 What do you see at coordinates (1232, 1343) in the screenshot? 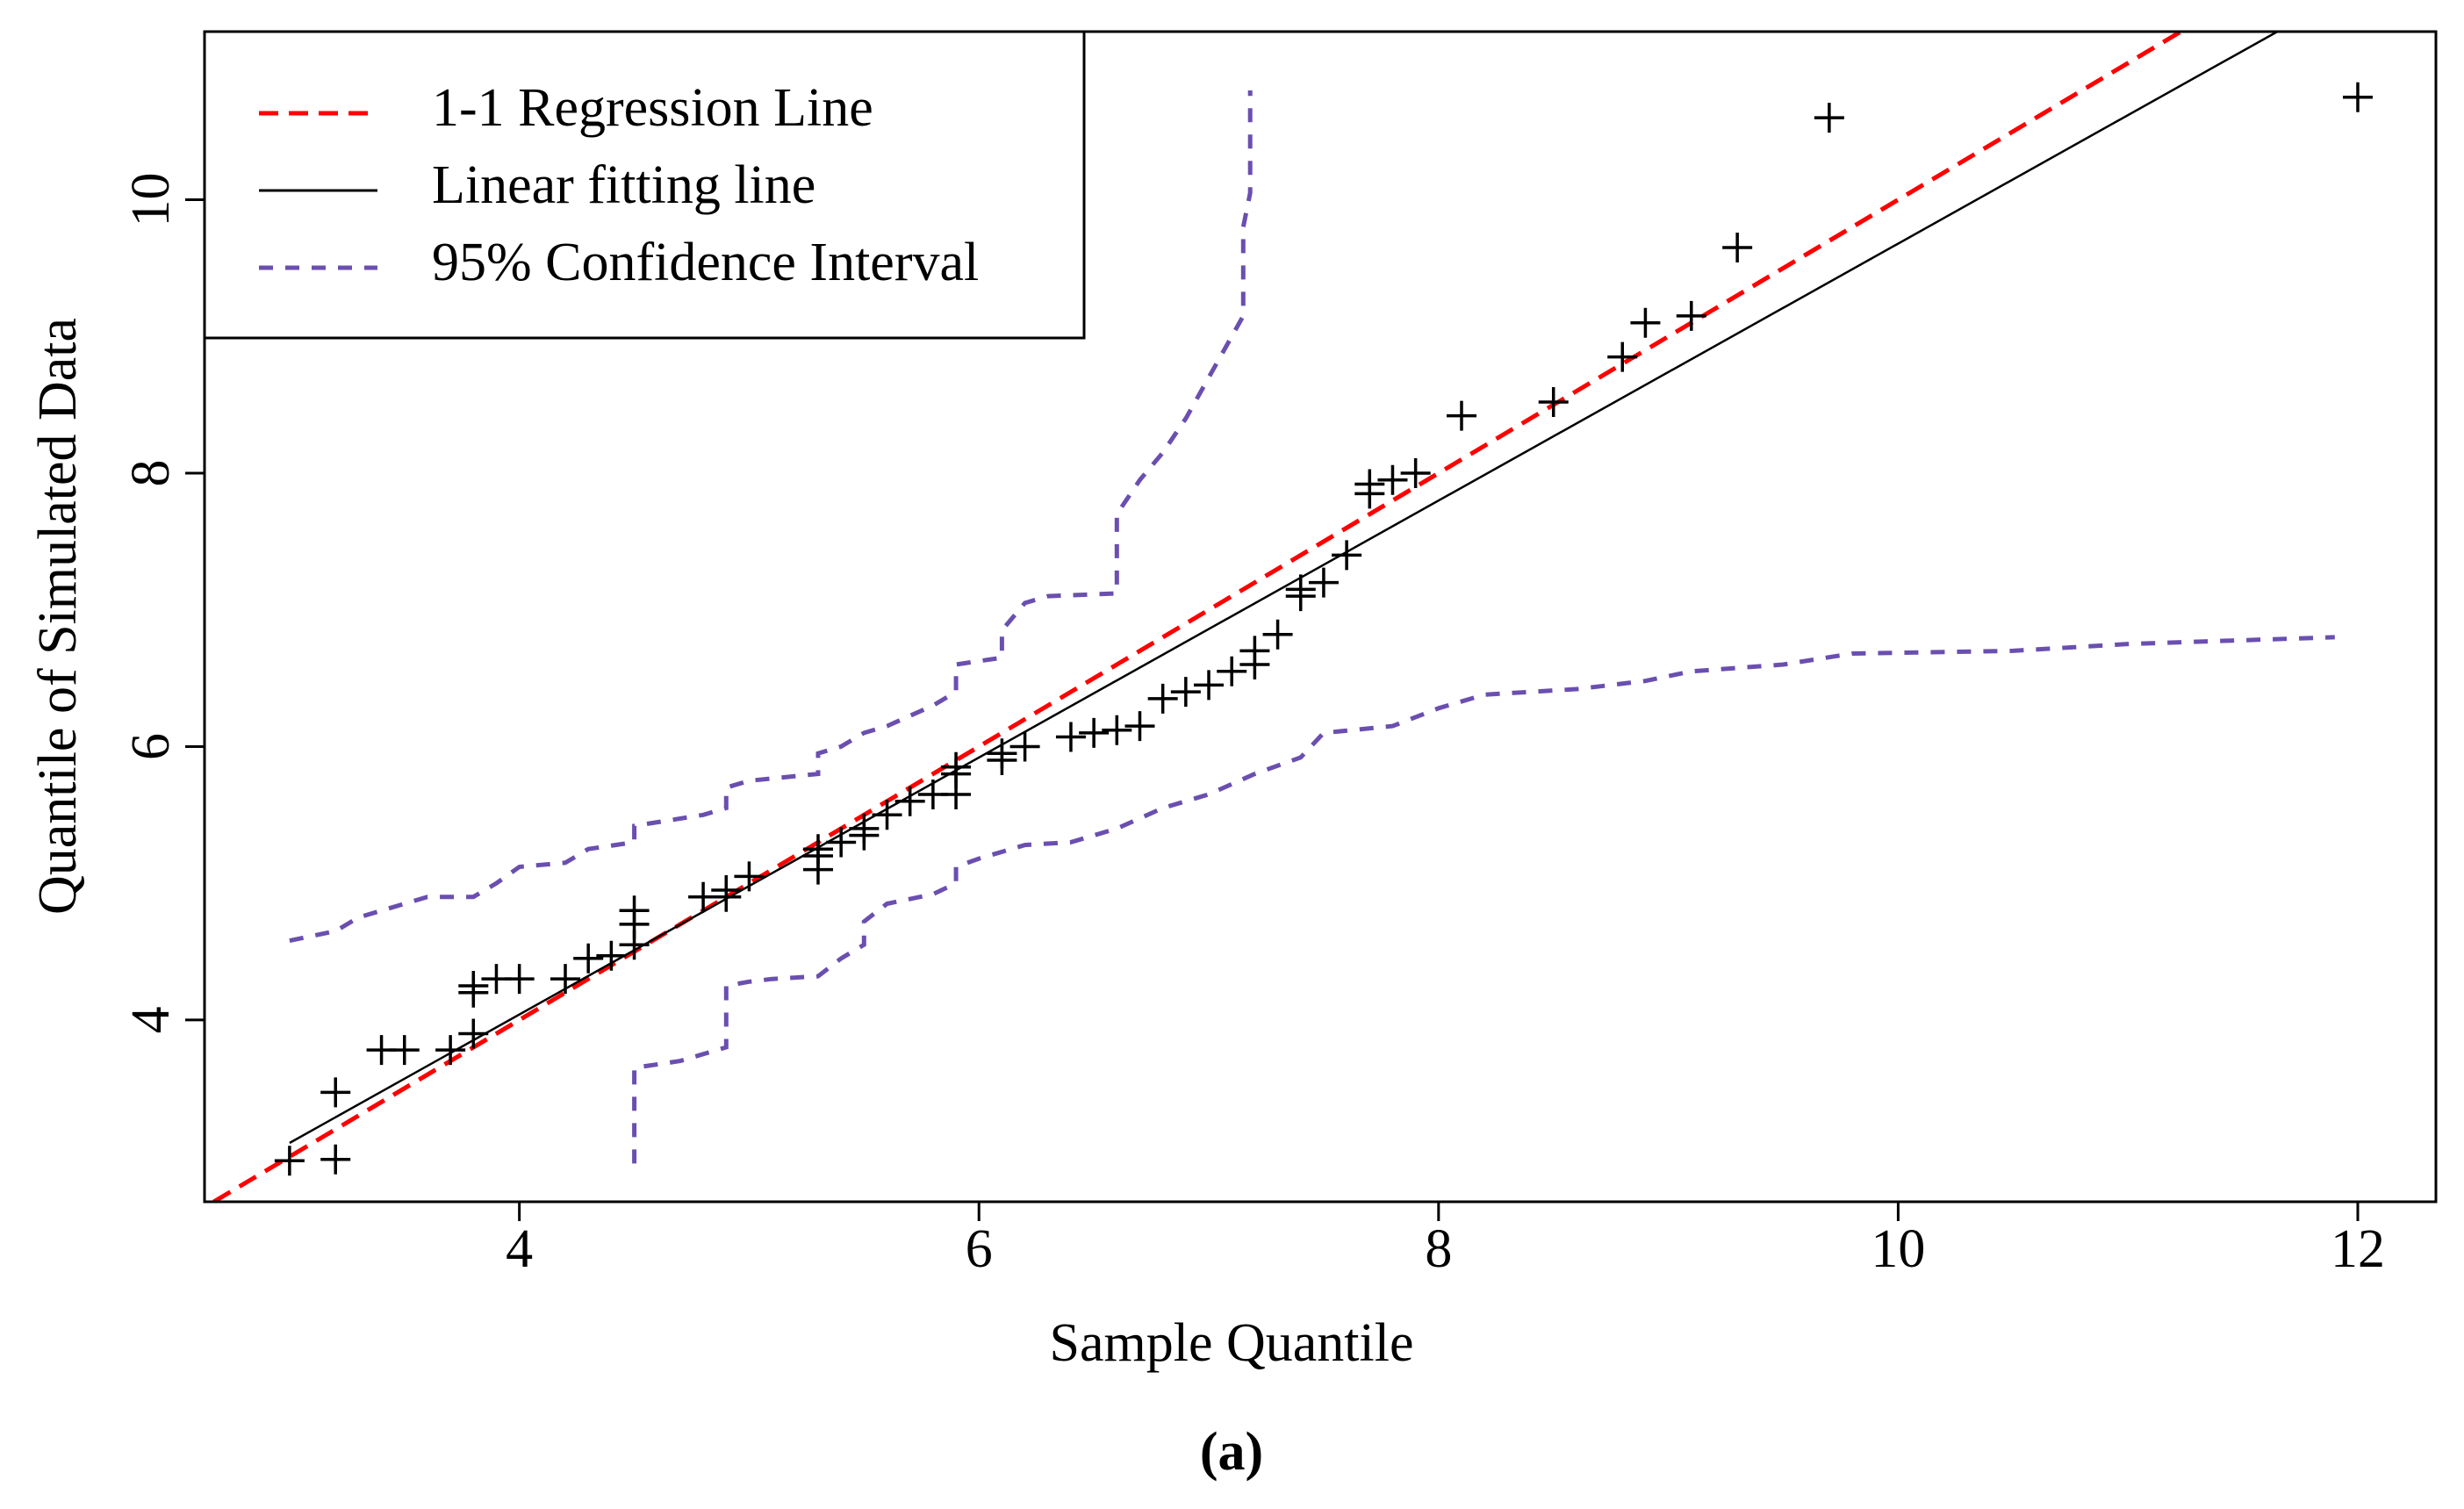
I see `x-axis-label: Sample Quantile` at bounding box center [1232, 1343].